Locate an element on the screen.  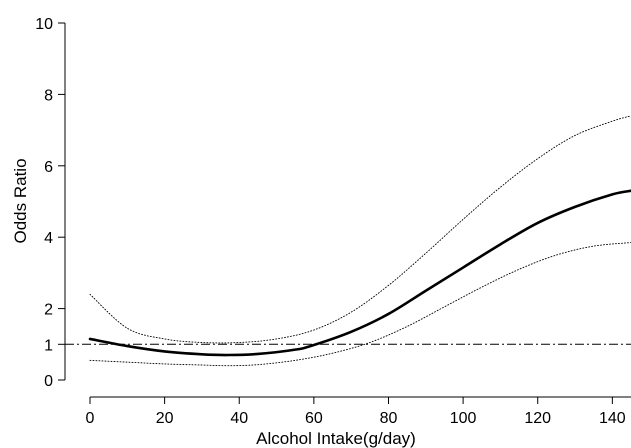
y-tick-label: 8 is located at coordinates (48, 95).